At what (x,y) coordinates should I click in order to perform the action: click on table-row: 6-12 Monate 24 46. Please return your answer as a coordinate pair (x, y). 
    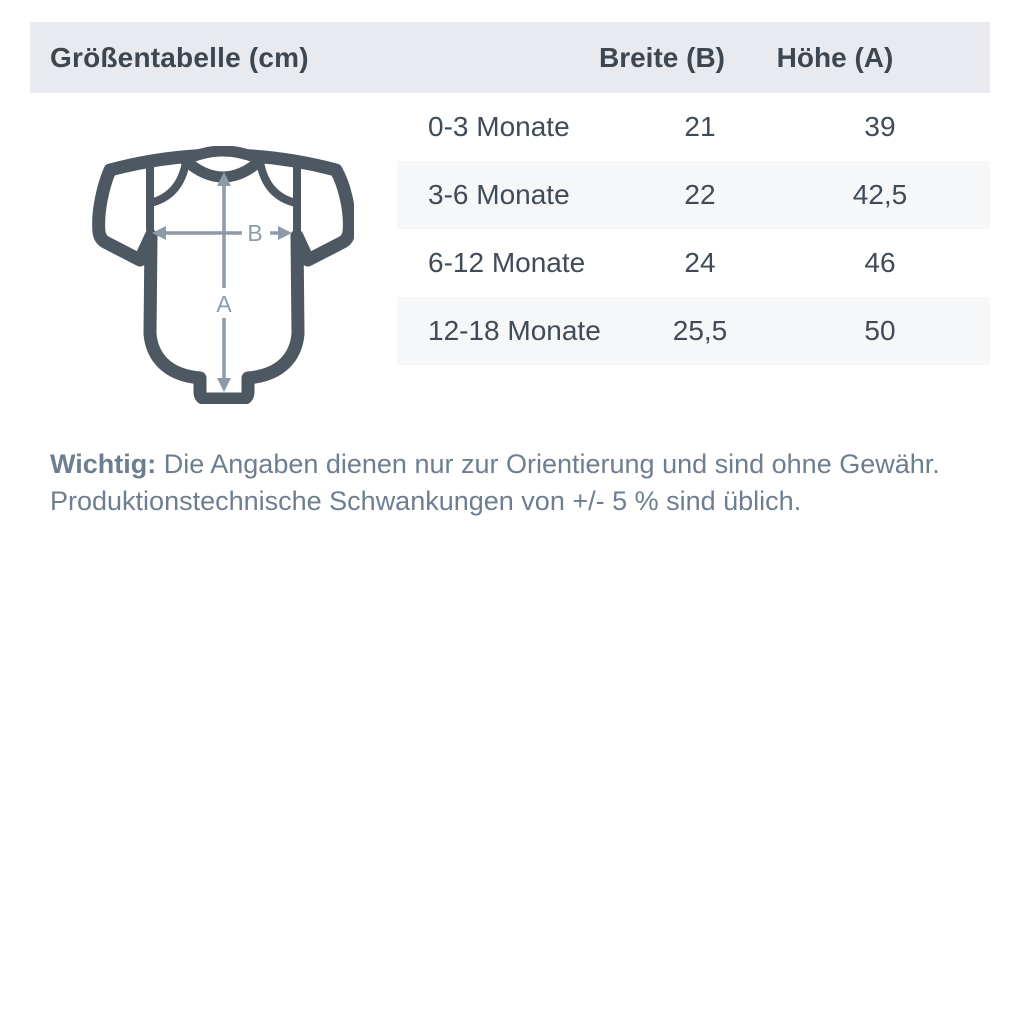
    Looking at the image, I should click on (693, 263).